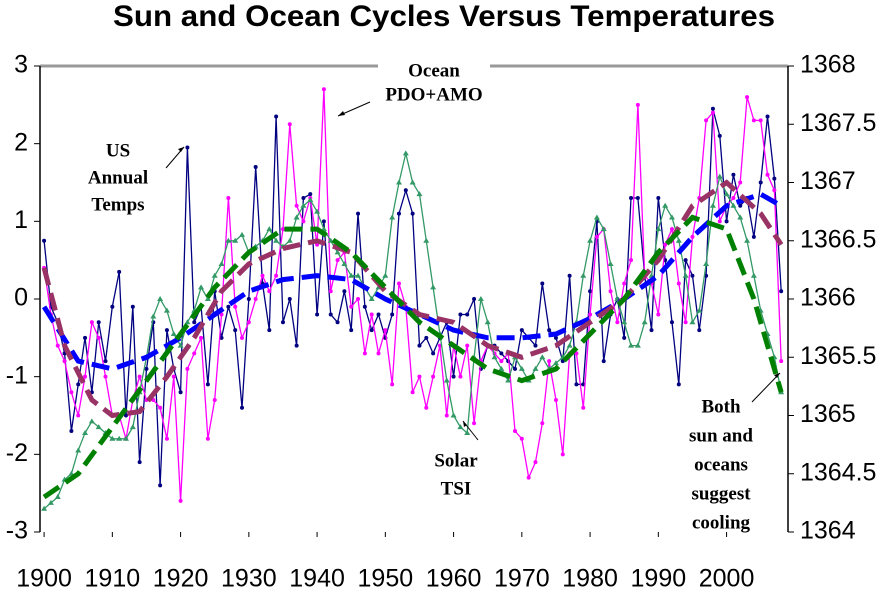  Describe the element at coordinates (386, 579) in the screenshot. I see `x-tick-label: 1950` at that location.